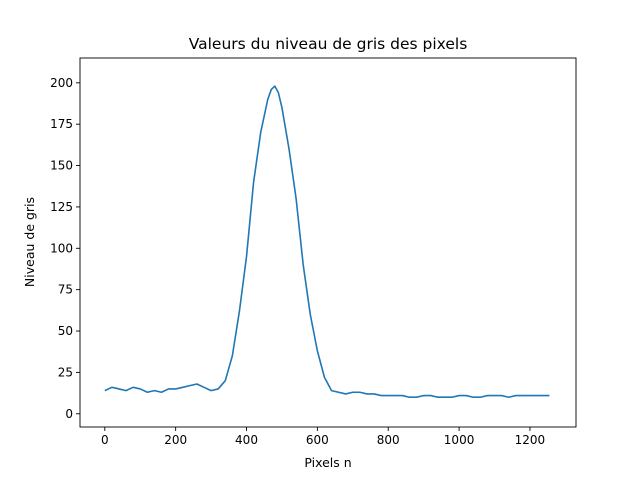 The height and width of the screenshot is (480, 640). What do you see at coordinates (246, 440) in the screenshot?
I see `x-tick-label: 400` at bounding box center [246, 440].